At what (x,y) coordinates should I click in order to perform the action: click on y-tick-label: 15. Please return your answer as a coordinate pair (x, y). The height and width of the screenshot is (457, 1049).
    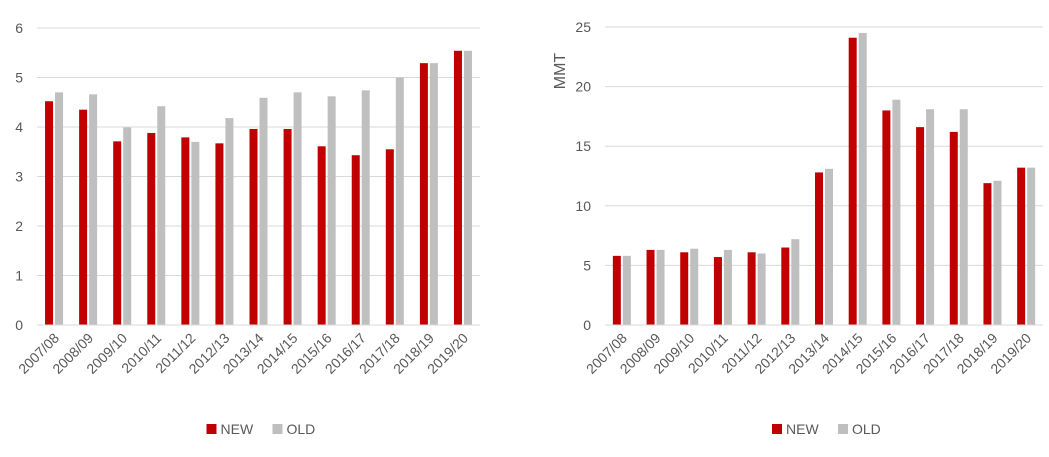
    Looking at the image, I should click on (583, 146).